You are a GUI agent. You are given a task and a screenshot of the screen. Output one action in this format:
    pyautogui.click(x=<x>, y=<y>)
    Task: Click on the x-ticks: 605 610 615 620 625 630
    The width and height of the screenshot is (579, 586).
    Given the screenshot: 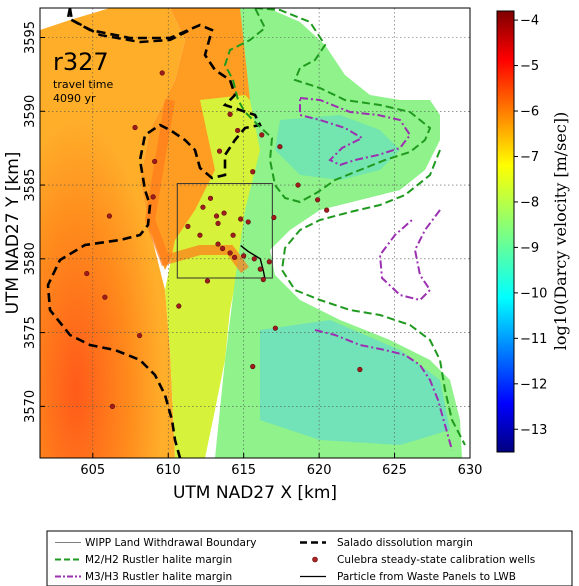 What is the action you would take?
    pyautogui.click(x=281, y=465)
    